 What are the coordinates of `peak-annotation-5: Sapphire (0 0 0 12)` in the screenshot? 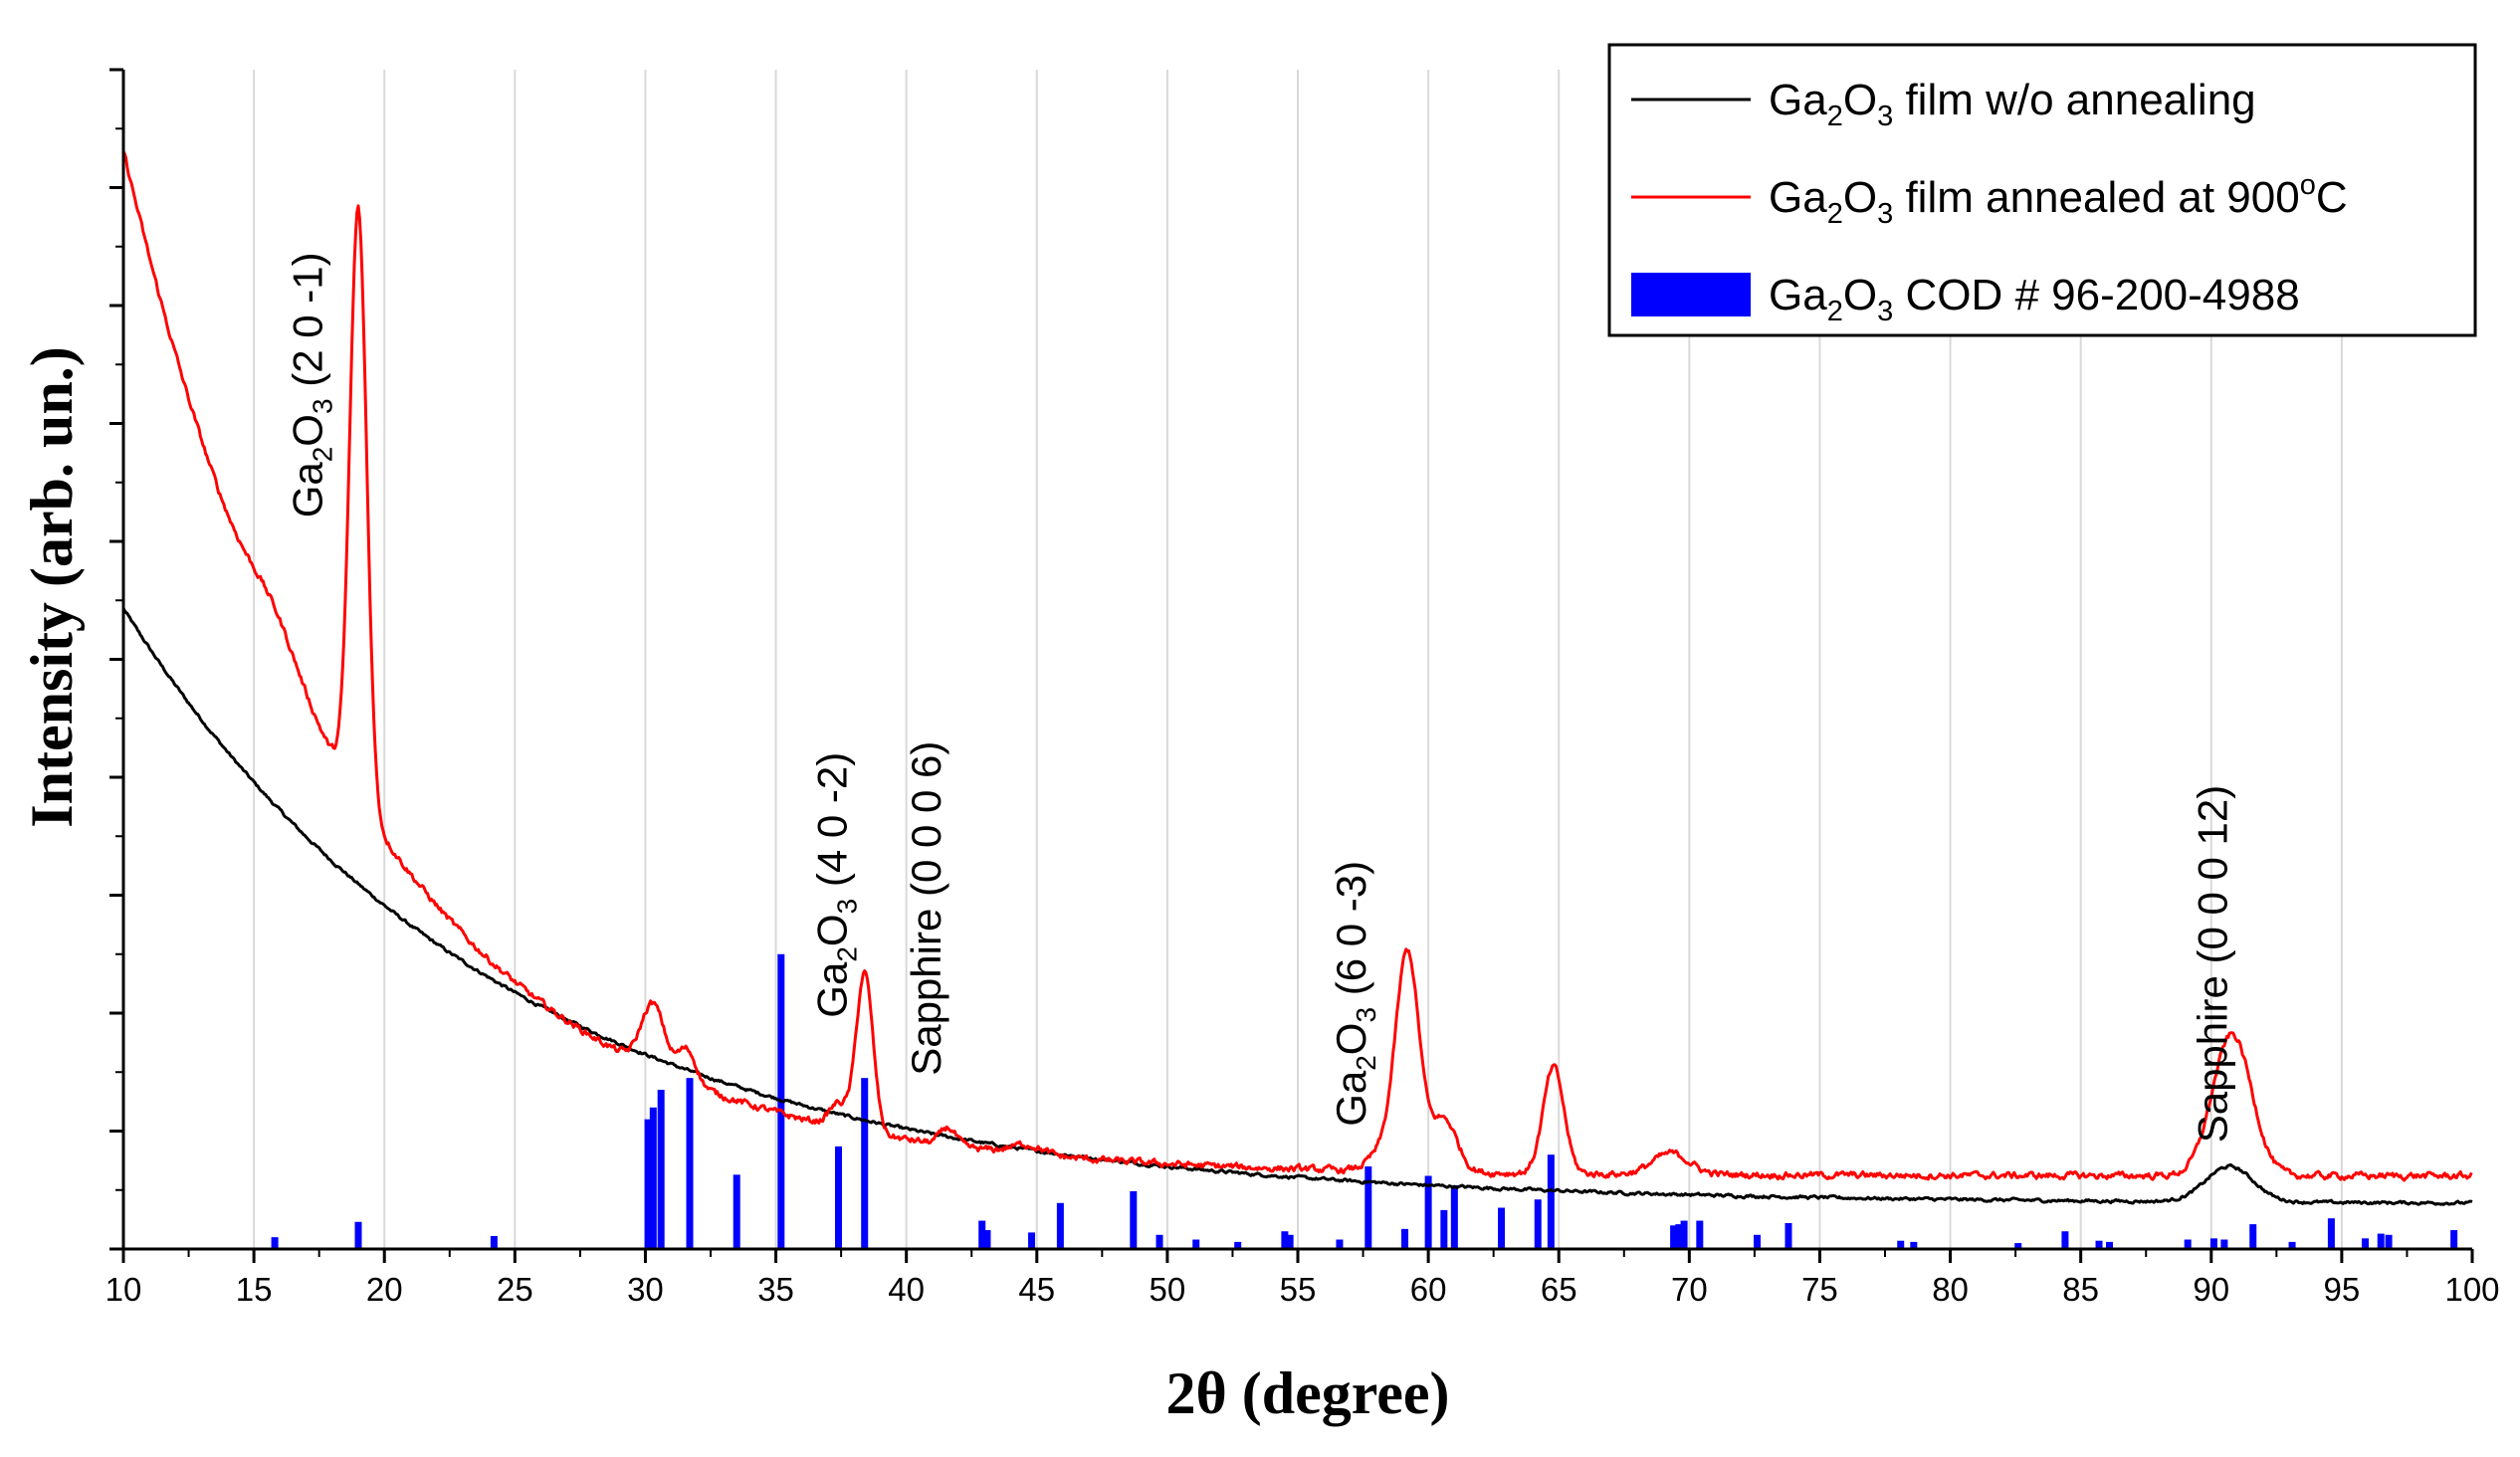 It's located at (2213, 964).